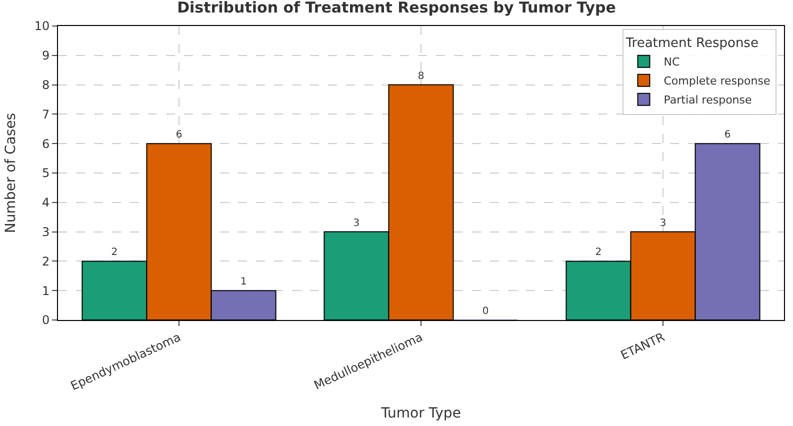 This screenshot has height=426, width=793. What do you see at coordinates (420, 413) in the screenshot?
I see `x-axis-title: Tumor Type` at bounding box center [420, 413].